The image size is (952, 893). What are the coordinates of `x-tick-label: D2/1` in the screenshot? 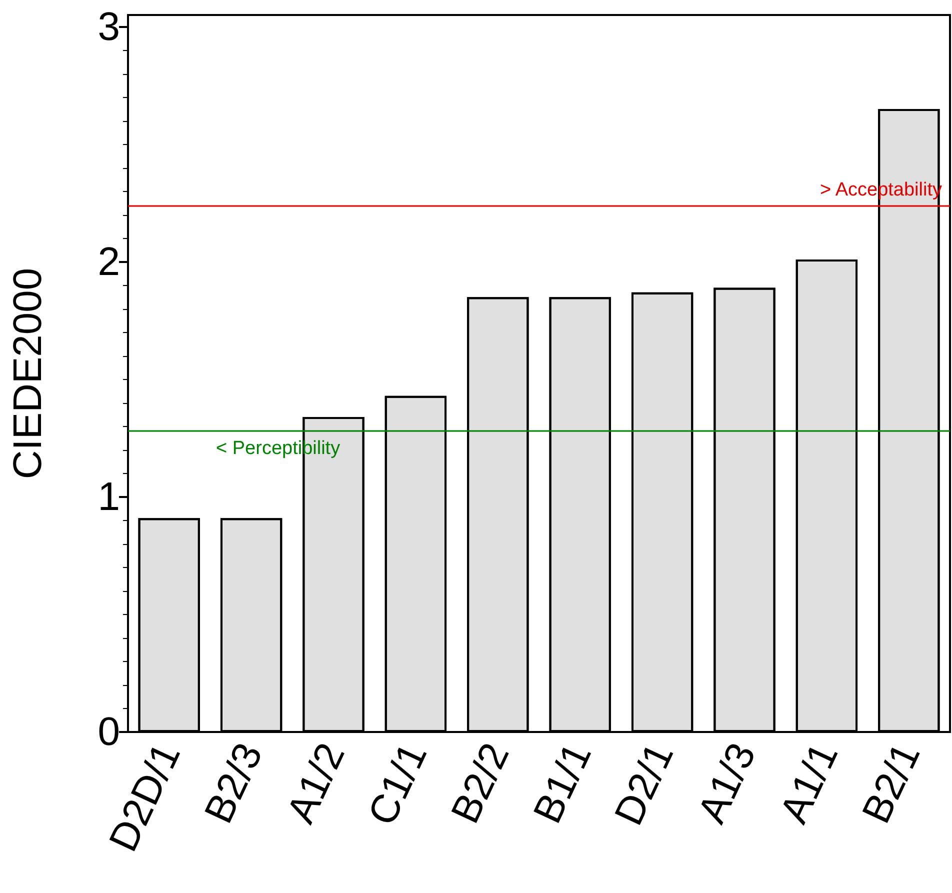 It's located at (644, 784).